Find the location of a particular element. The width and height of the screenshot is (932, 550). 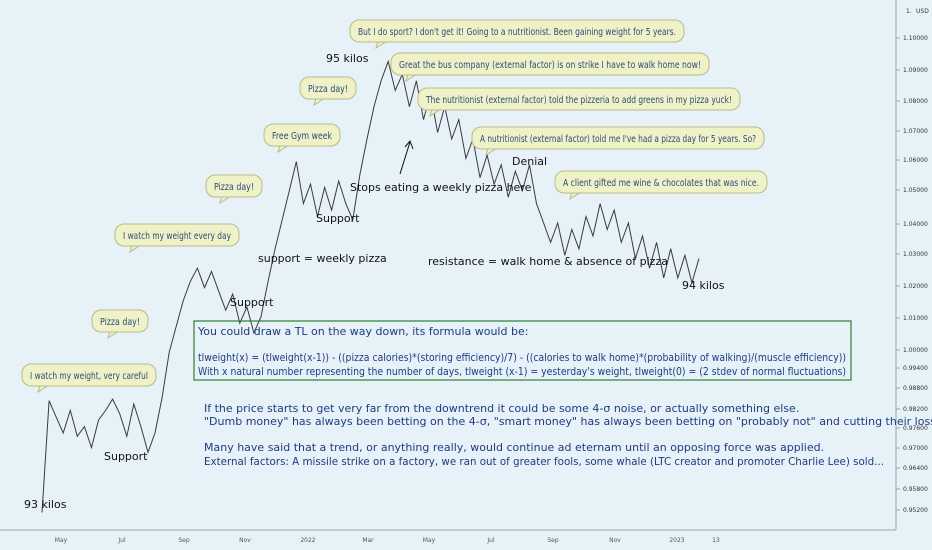

label-denial: Denial is located at coordinates (529, 161).